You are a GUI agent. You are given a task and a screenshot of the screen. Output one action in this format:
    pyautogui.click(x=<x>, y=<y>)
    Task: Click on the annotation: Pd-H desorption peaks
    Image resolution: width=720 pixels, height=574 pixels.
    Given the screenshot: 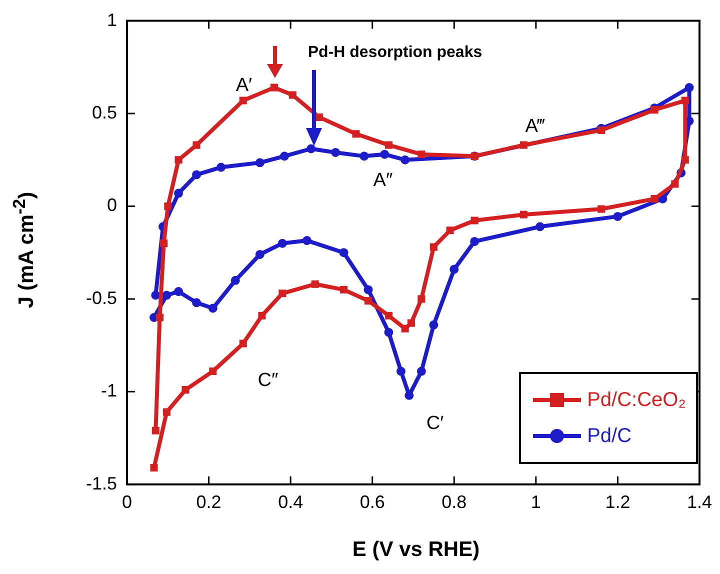 What is the action you would take?
    pyautogui.click(x=395, y=53)
    